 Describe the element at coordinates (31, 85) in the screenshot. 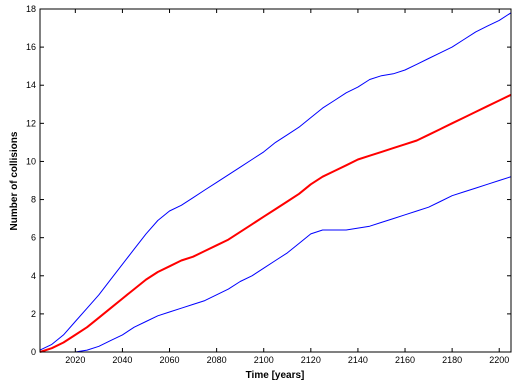

I see `y-tick-label: 14` at that location.